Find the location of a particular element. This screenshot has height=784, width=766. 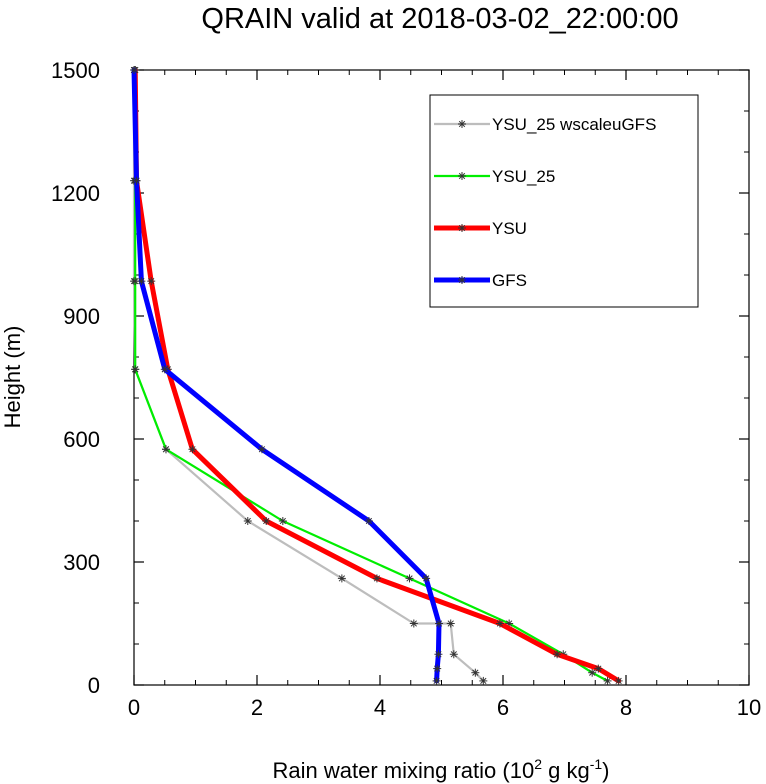

y-tick-label: 300 is located at coordinates (81, 562).